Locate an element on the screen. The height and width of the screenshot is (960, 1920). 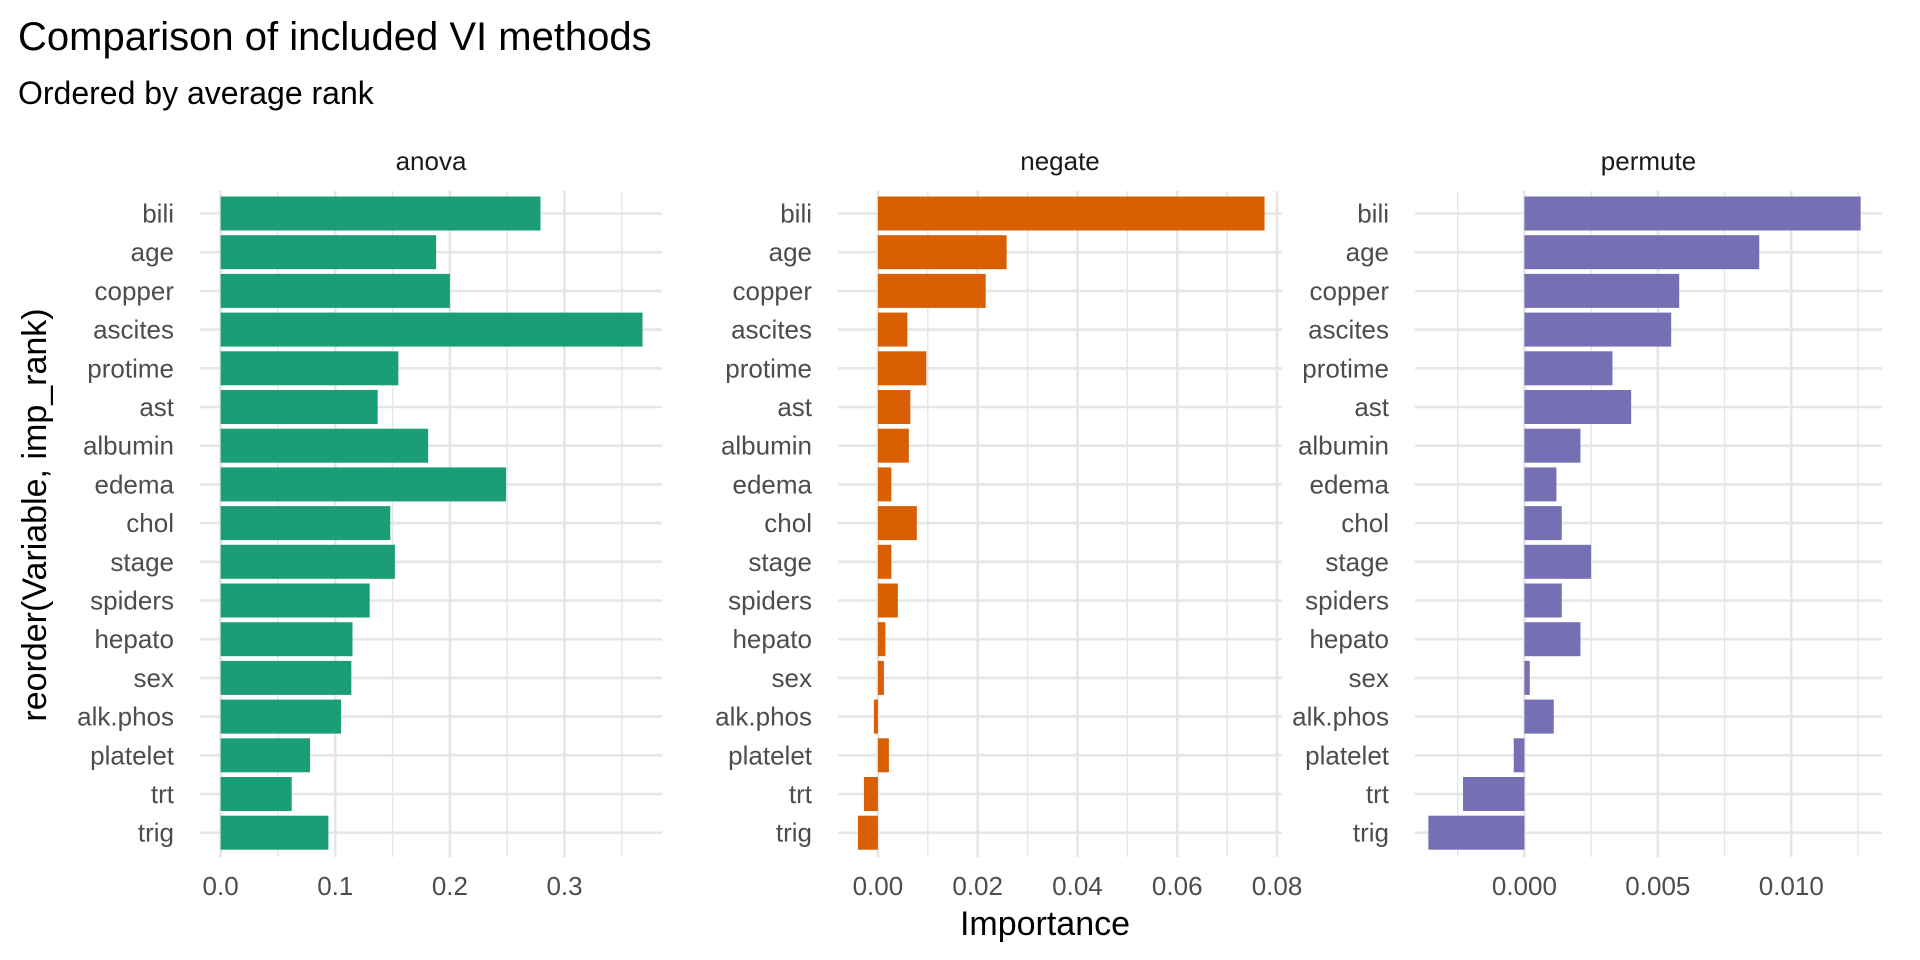
bar-permute-stage is located at coordinates (1558, 561).